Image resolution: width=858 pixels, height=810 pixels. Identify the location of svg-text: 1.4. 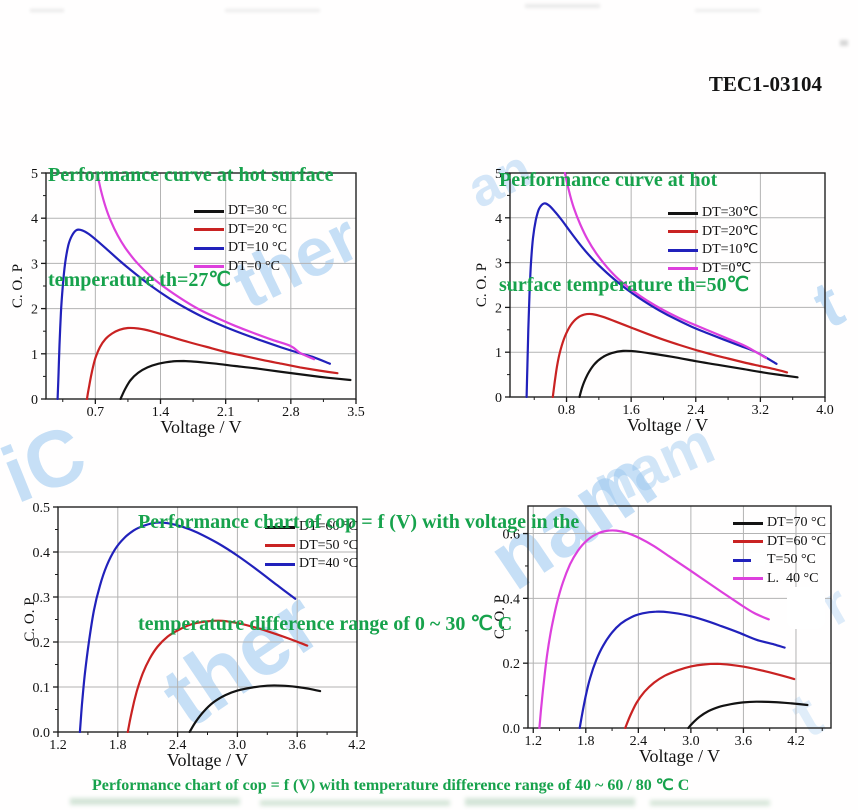
(161, 412).